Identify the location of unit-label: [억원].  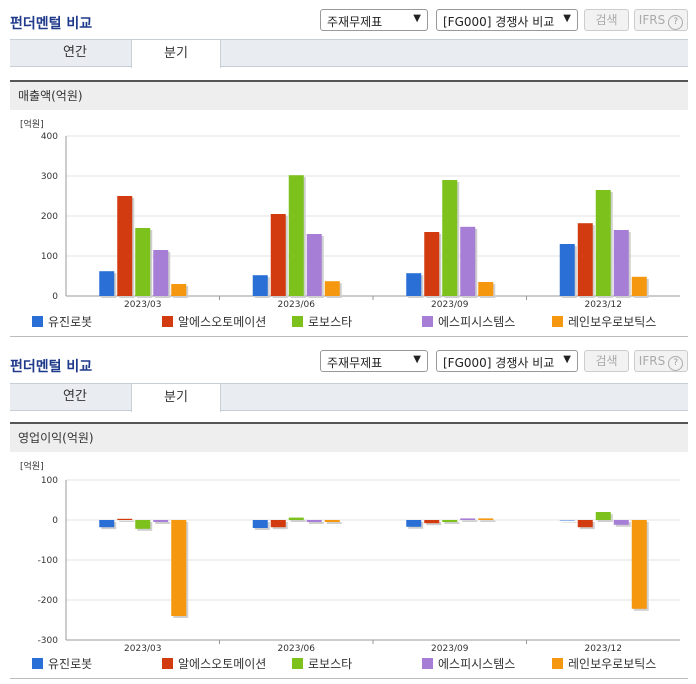
(32, 125).